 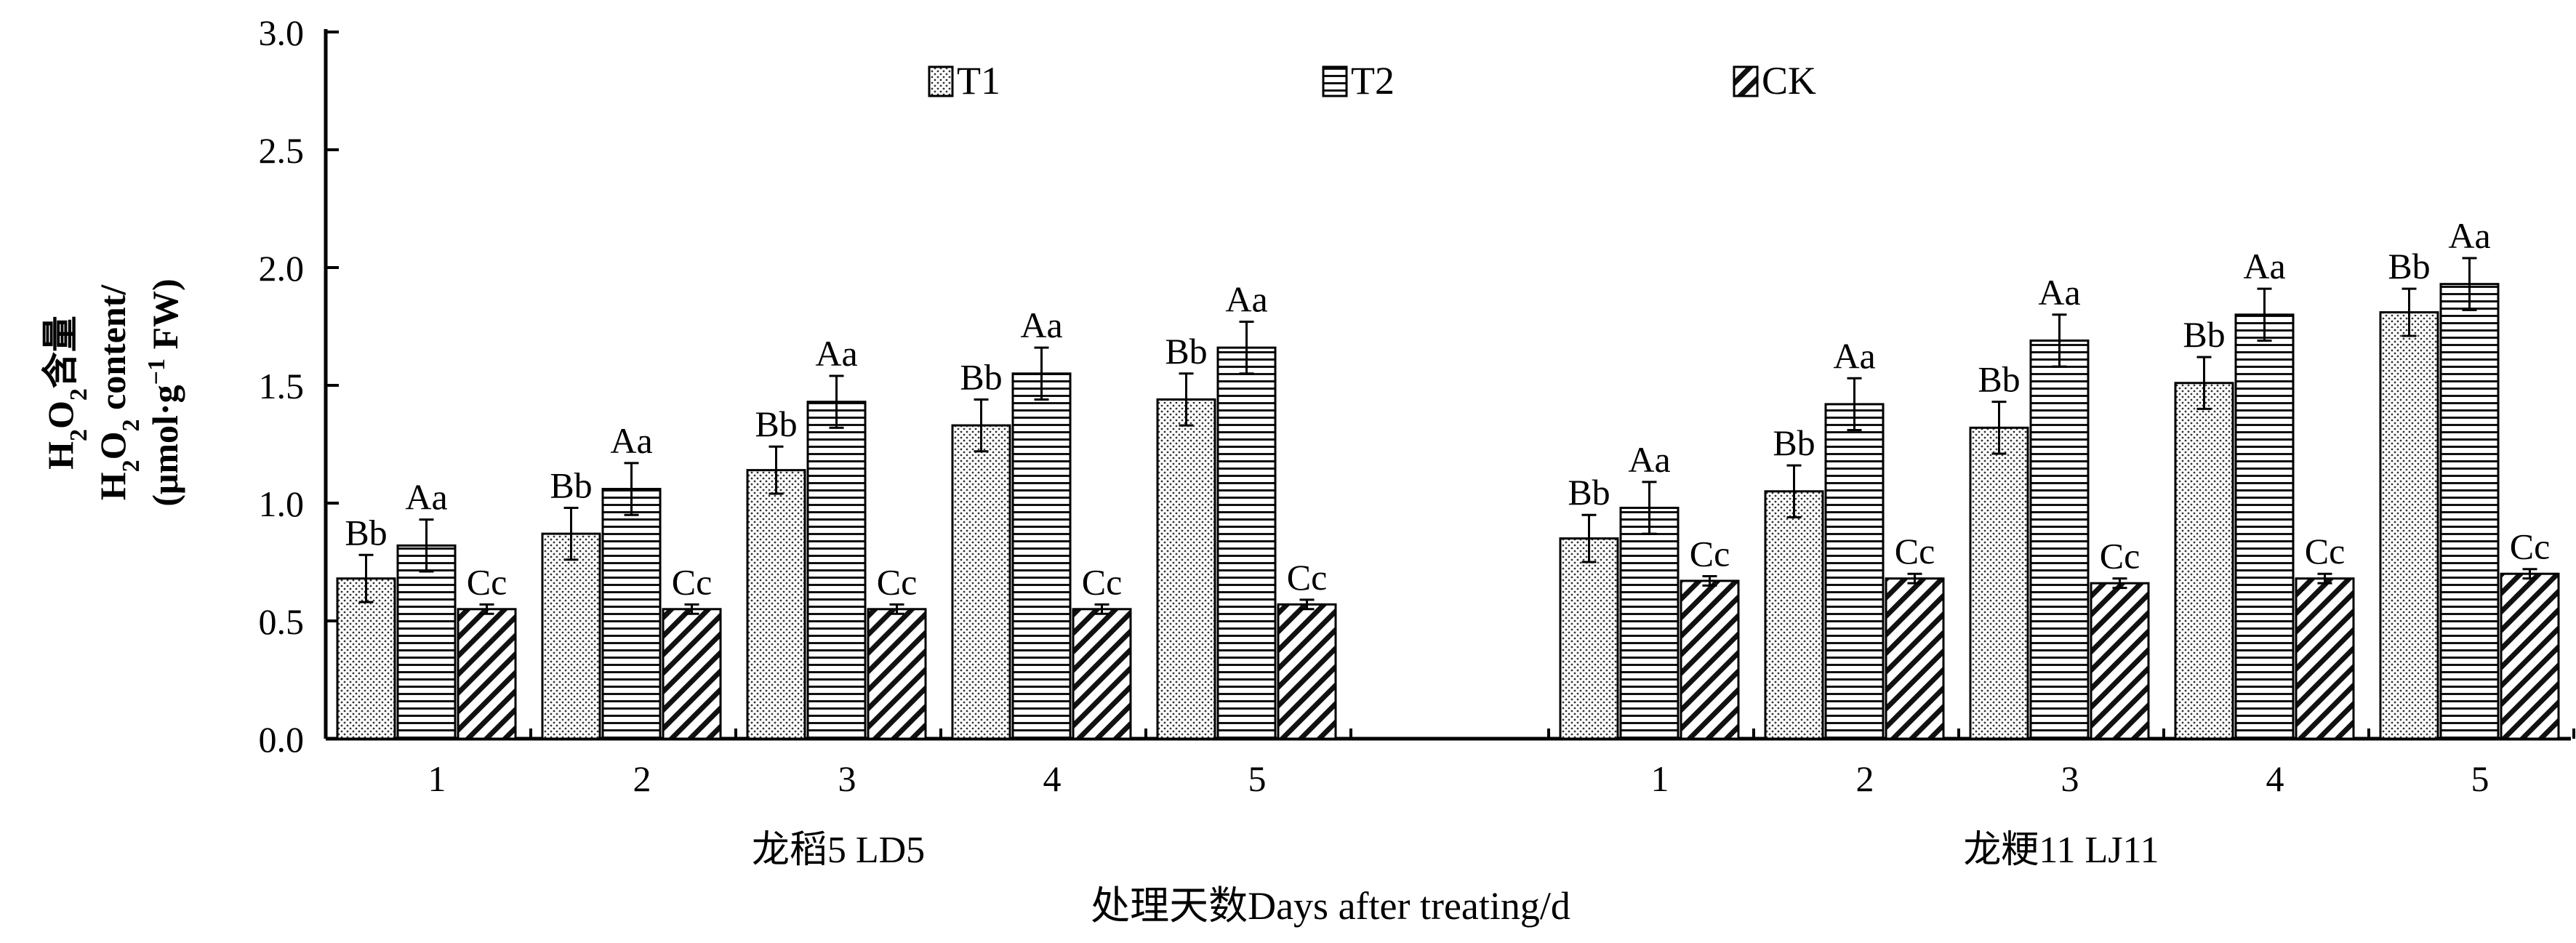 I want to click on y-tick-label: 1.5, so click(x=282, y=386).